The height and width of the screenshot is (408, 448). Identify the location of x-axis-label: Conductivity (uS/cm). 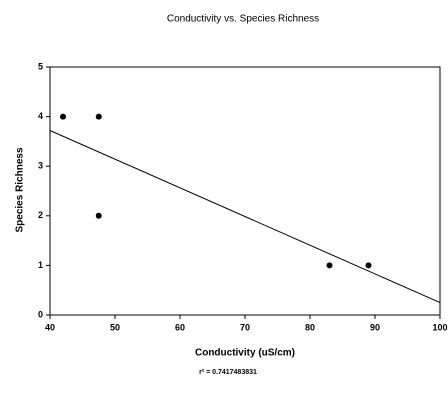
(245, 353).